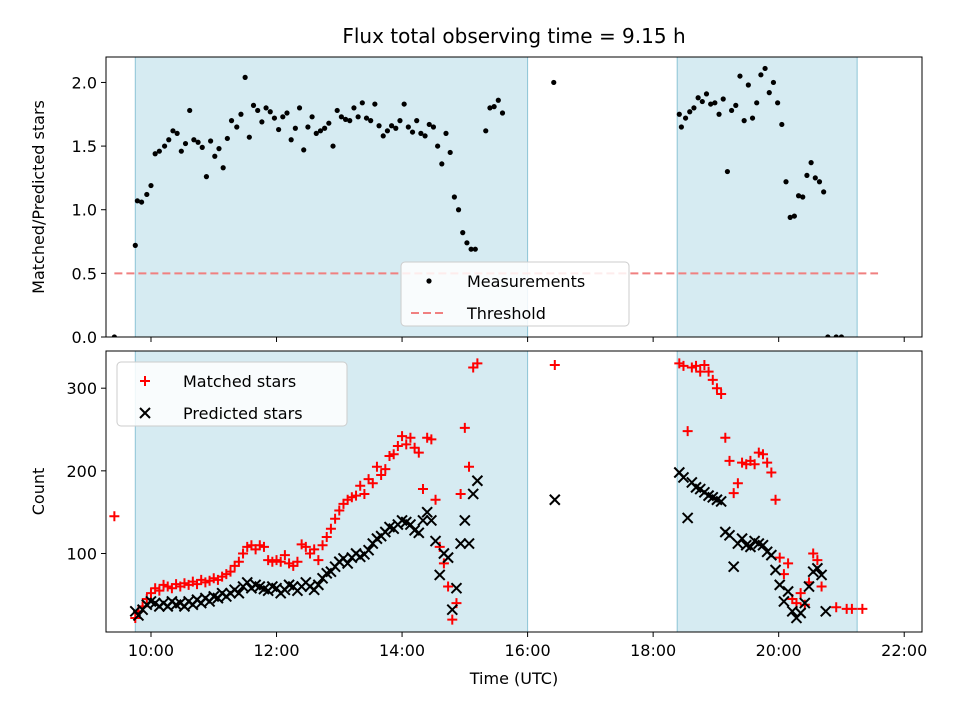 The height and width of the screenshot is (724, 960). Describe the element at coordinates (81, 553) in the screenshot. I see `y-tick-label: 100` at that location.